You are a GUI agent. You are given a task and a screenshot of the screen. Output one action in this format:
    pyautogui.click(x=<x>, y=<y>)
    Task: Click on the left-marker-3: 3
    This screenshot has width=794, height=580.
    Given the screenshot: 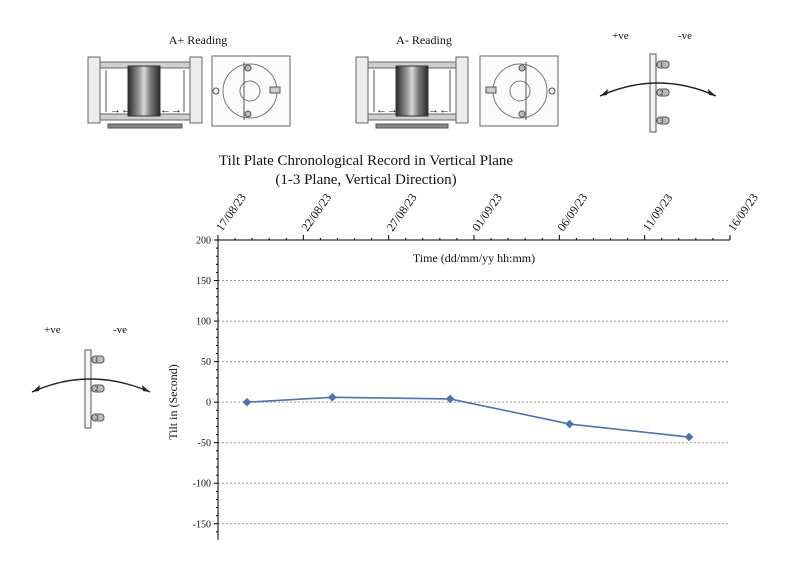 What is the action you would take?
    pyautogui.click(x=97, y=418)
    